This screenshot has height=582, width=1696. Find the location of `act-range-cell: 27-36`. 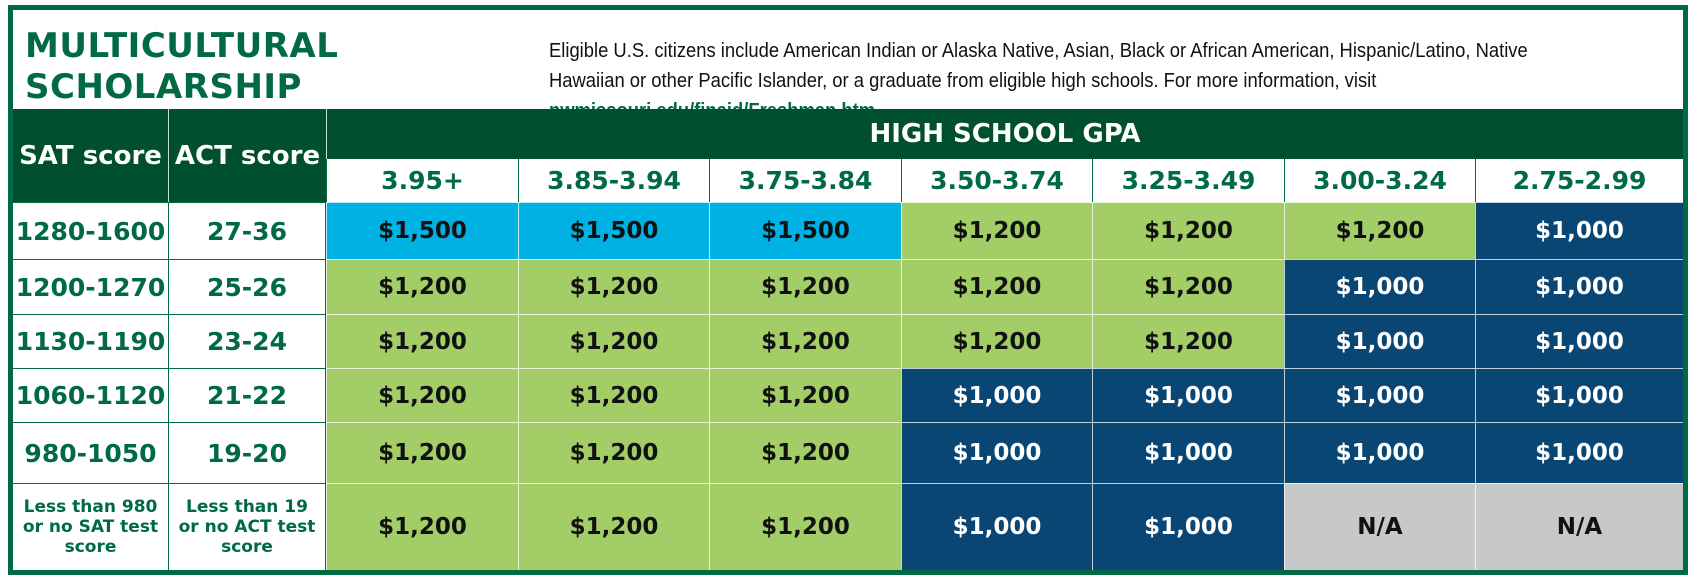

act-range-cell: 27-36 is located at coordinates (247, 230).